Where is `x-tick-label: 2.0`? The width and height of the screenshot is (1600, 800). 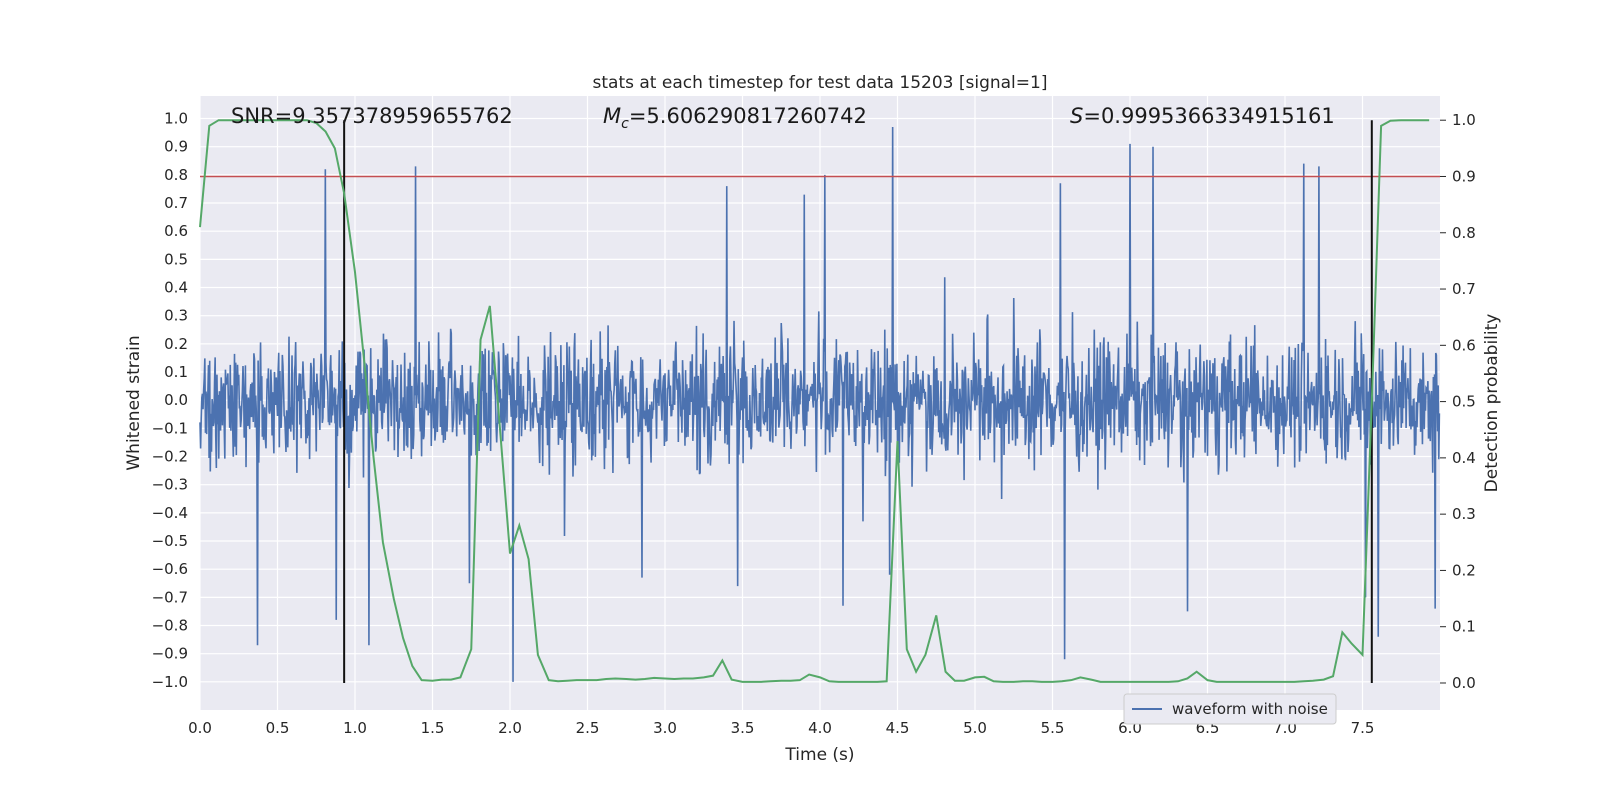 x-tick-label: 2.0 is located at coordinates (510, 728).